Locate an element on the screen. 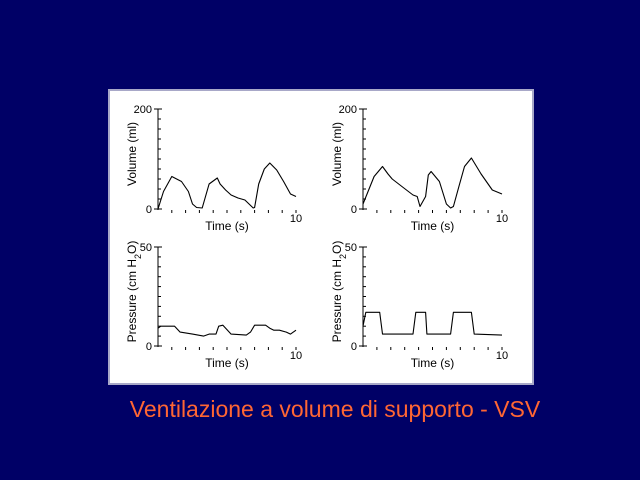  slide-title: Ventilazione a volume di supporto - VSV is located at coordinates (335, 409).